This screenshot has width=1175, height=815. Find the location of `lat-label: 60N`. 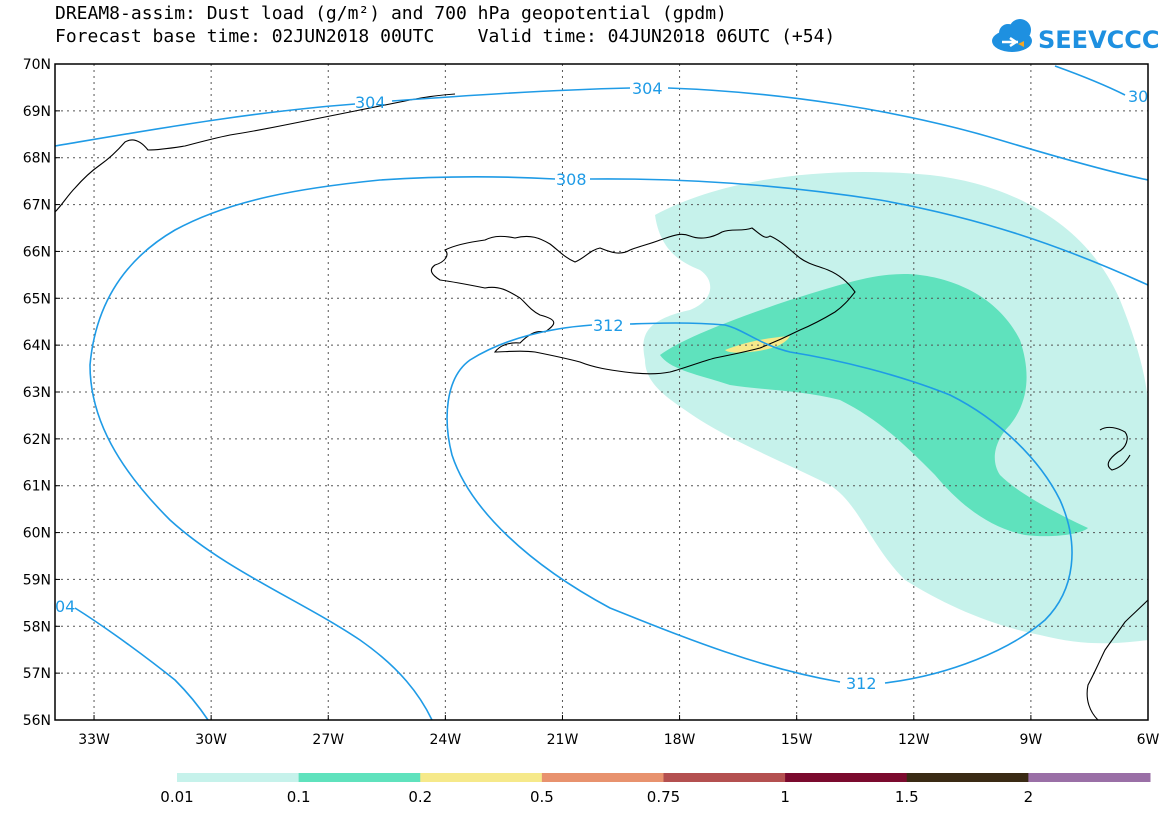

lat-label: 60N is located at coordinates (37, 534).